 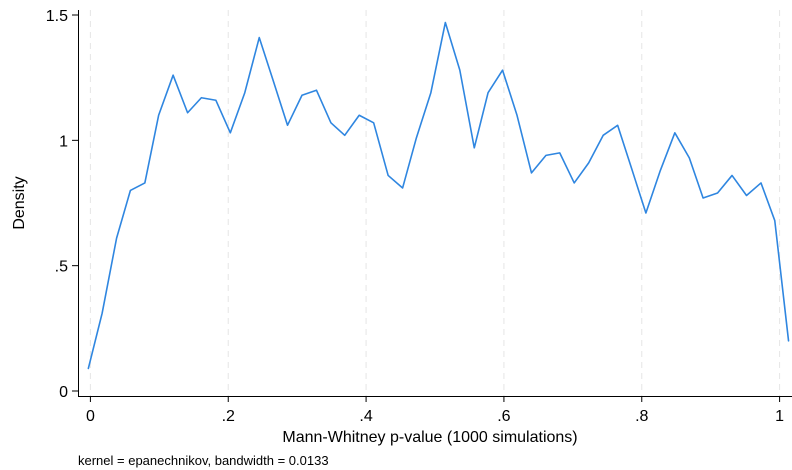 What do you see at coordinates (63, 392) in the screenshot?
I see `y-tick-label: 0` at bounding box center [63, 392].